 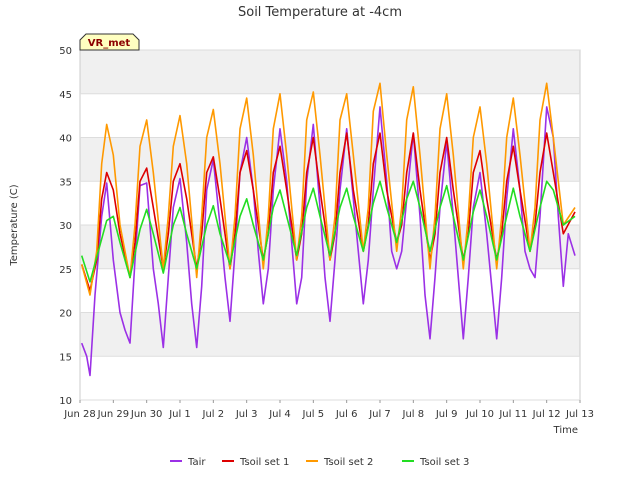 I want to click on x-tick-label: Jul 2, so click(x=213, y=414).